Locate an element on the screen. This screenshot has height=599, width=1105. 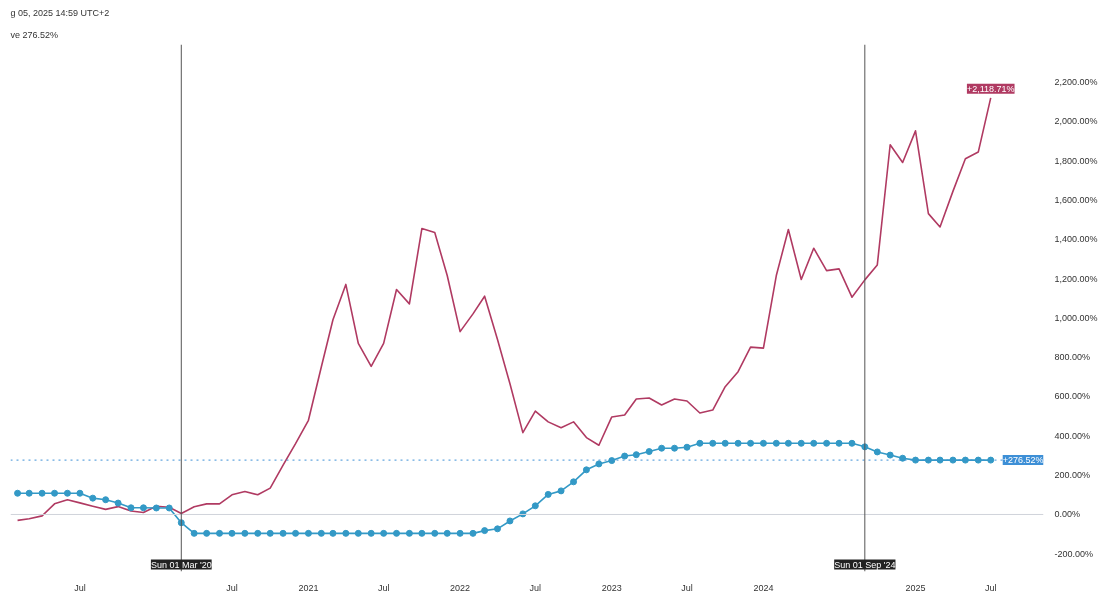
ref-line-label: Sun 01 Sep '24 is located at coordinates (865, 564).